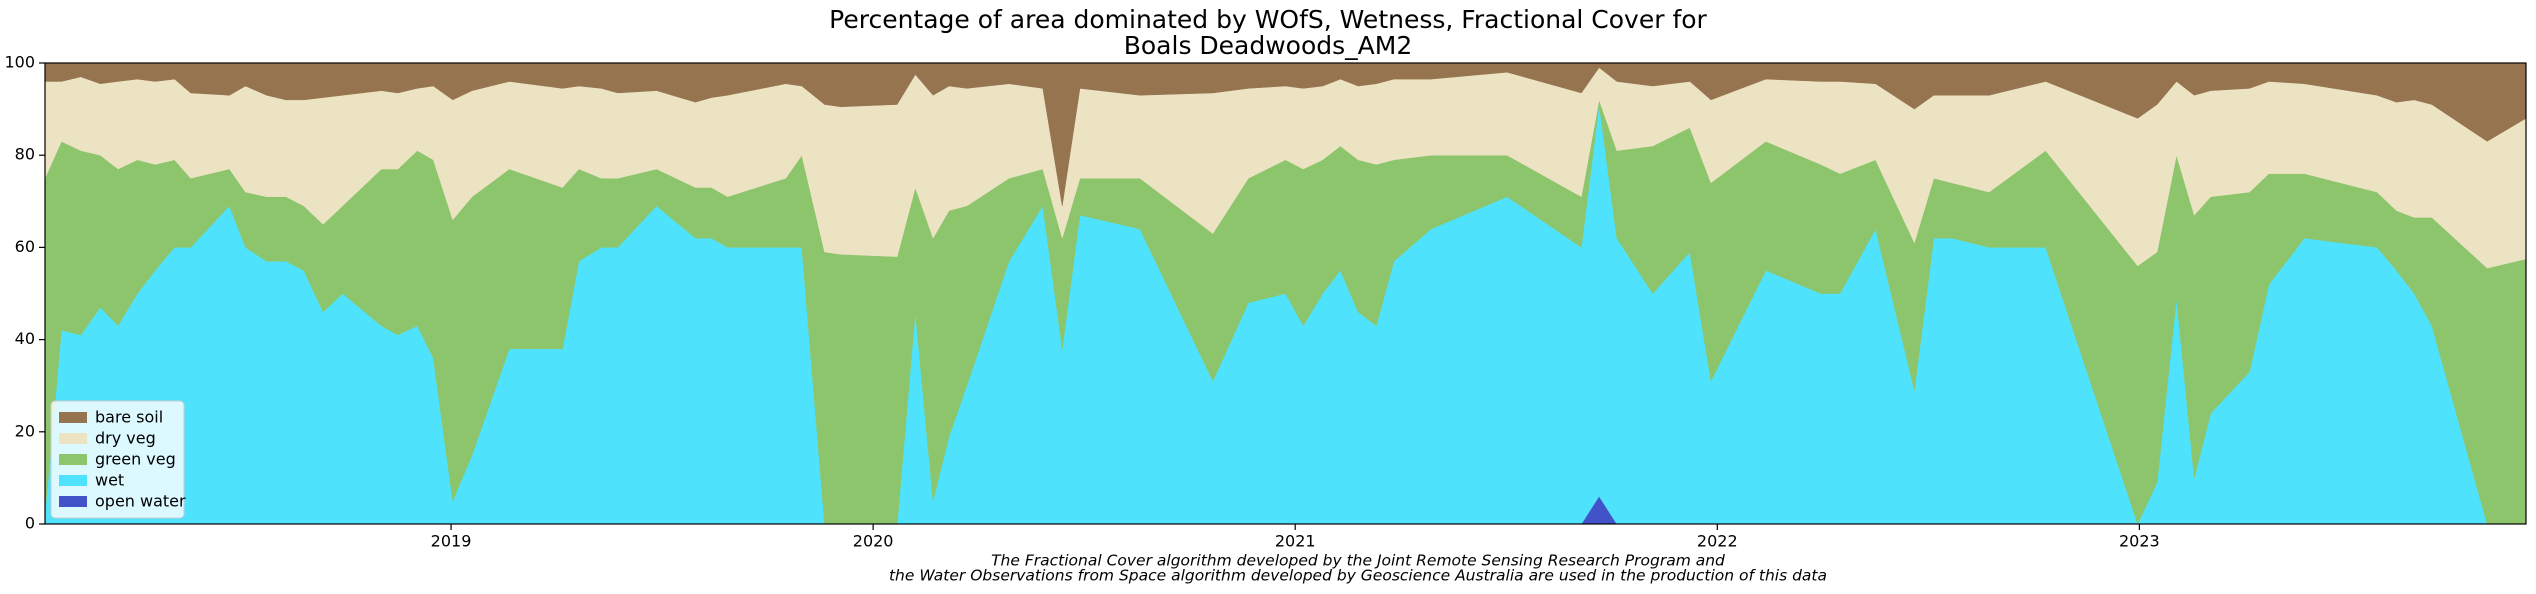 Image resolution: width=2536 pixels, height=594 pixels. Describe the element at coordinates (125, 438) in the screenshot. I see `legend-label: dry veg` at that location.